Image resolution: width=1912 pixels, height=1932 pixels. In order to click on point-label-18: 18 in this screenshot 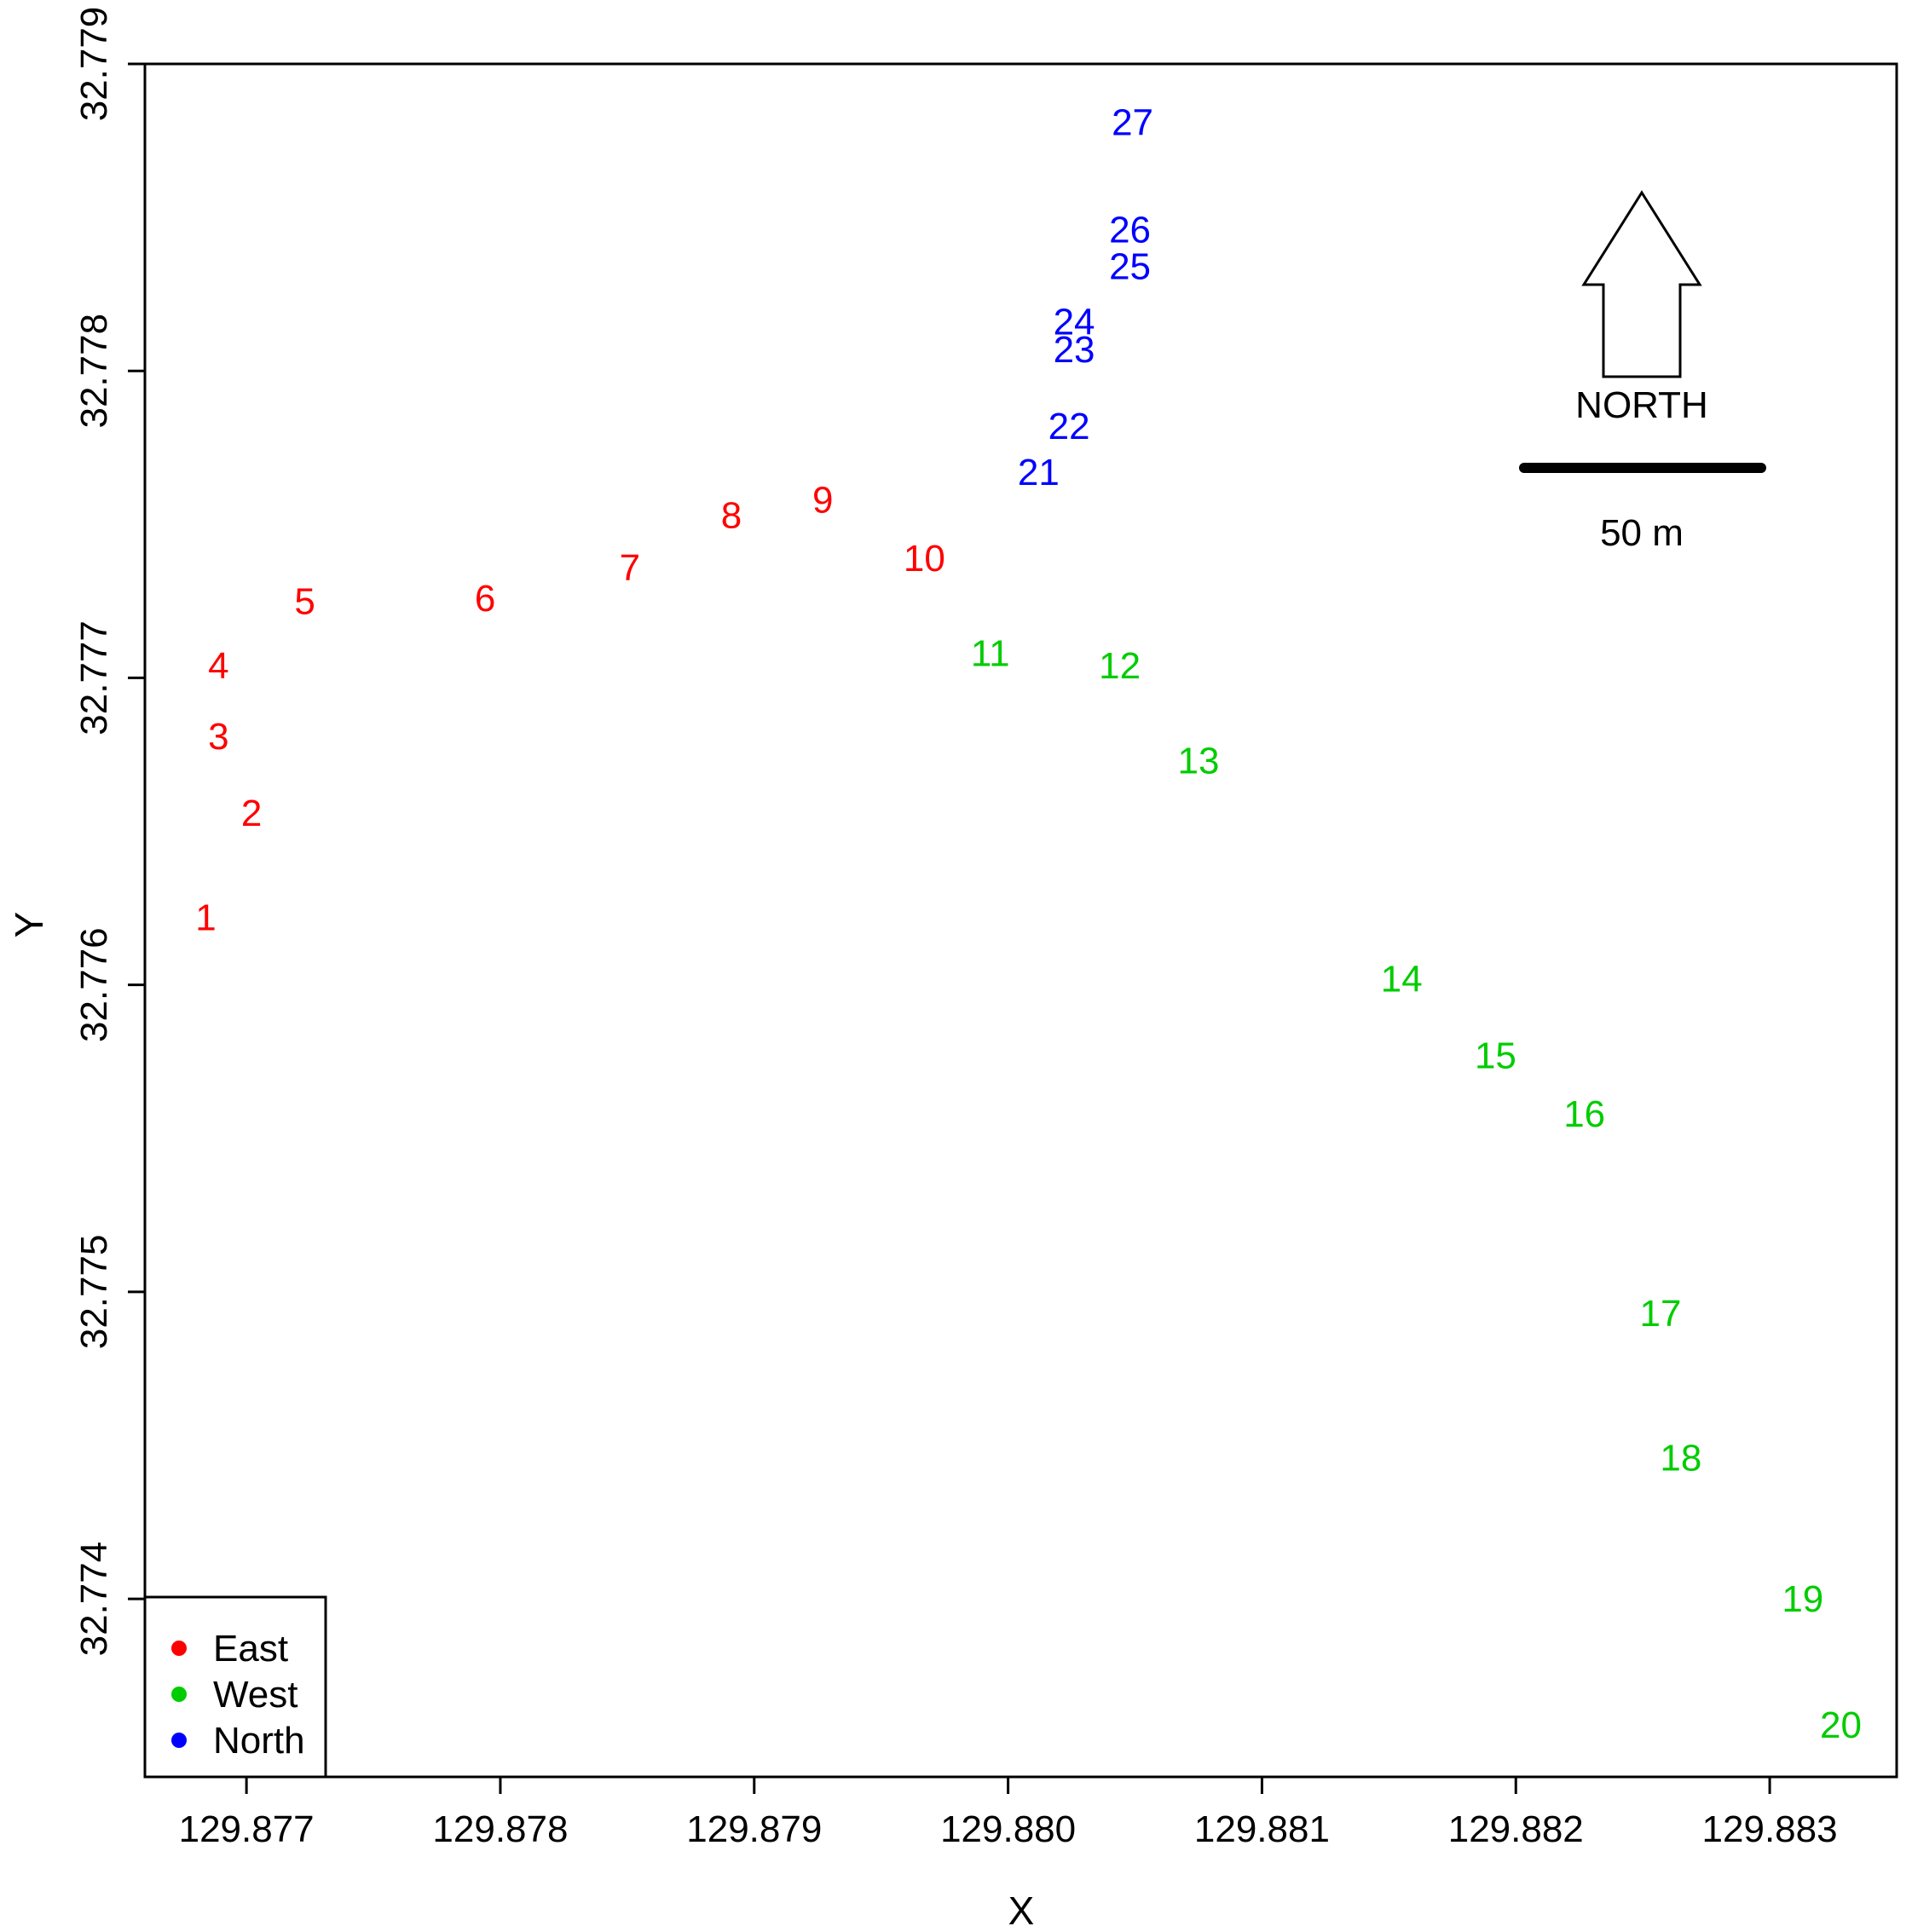, I will do `click(1680, 1458)`.